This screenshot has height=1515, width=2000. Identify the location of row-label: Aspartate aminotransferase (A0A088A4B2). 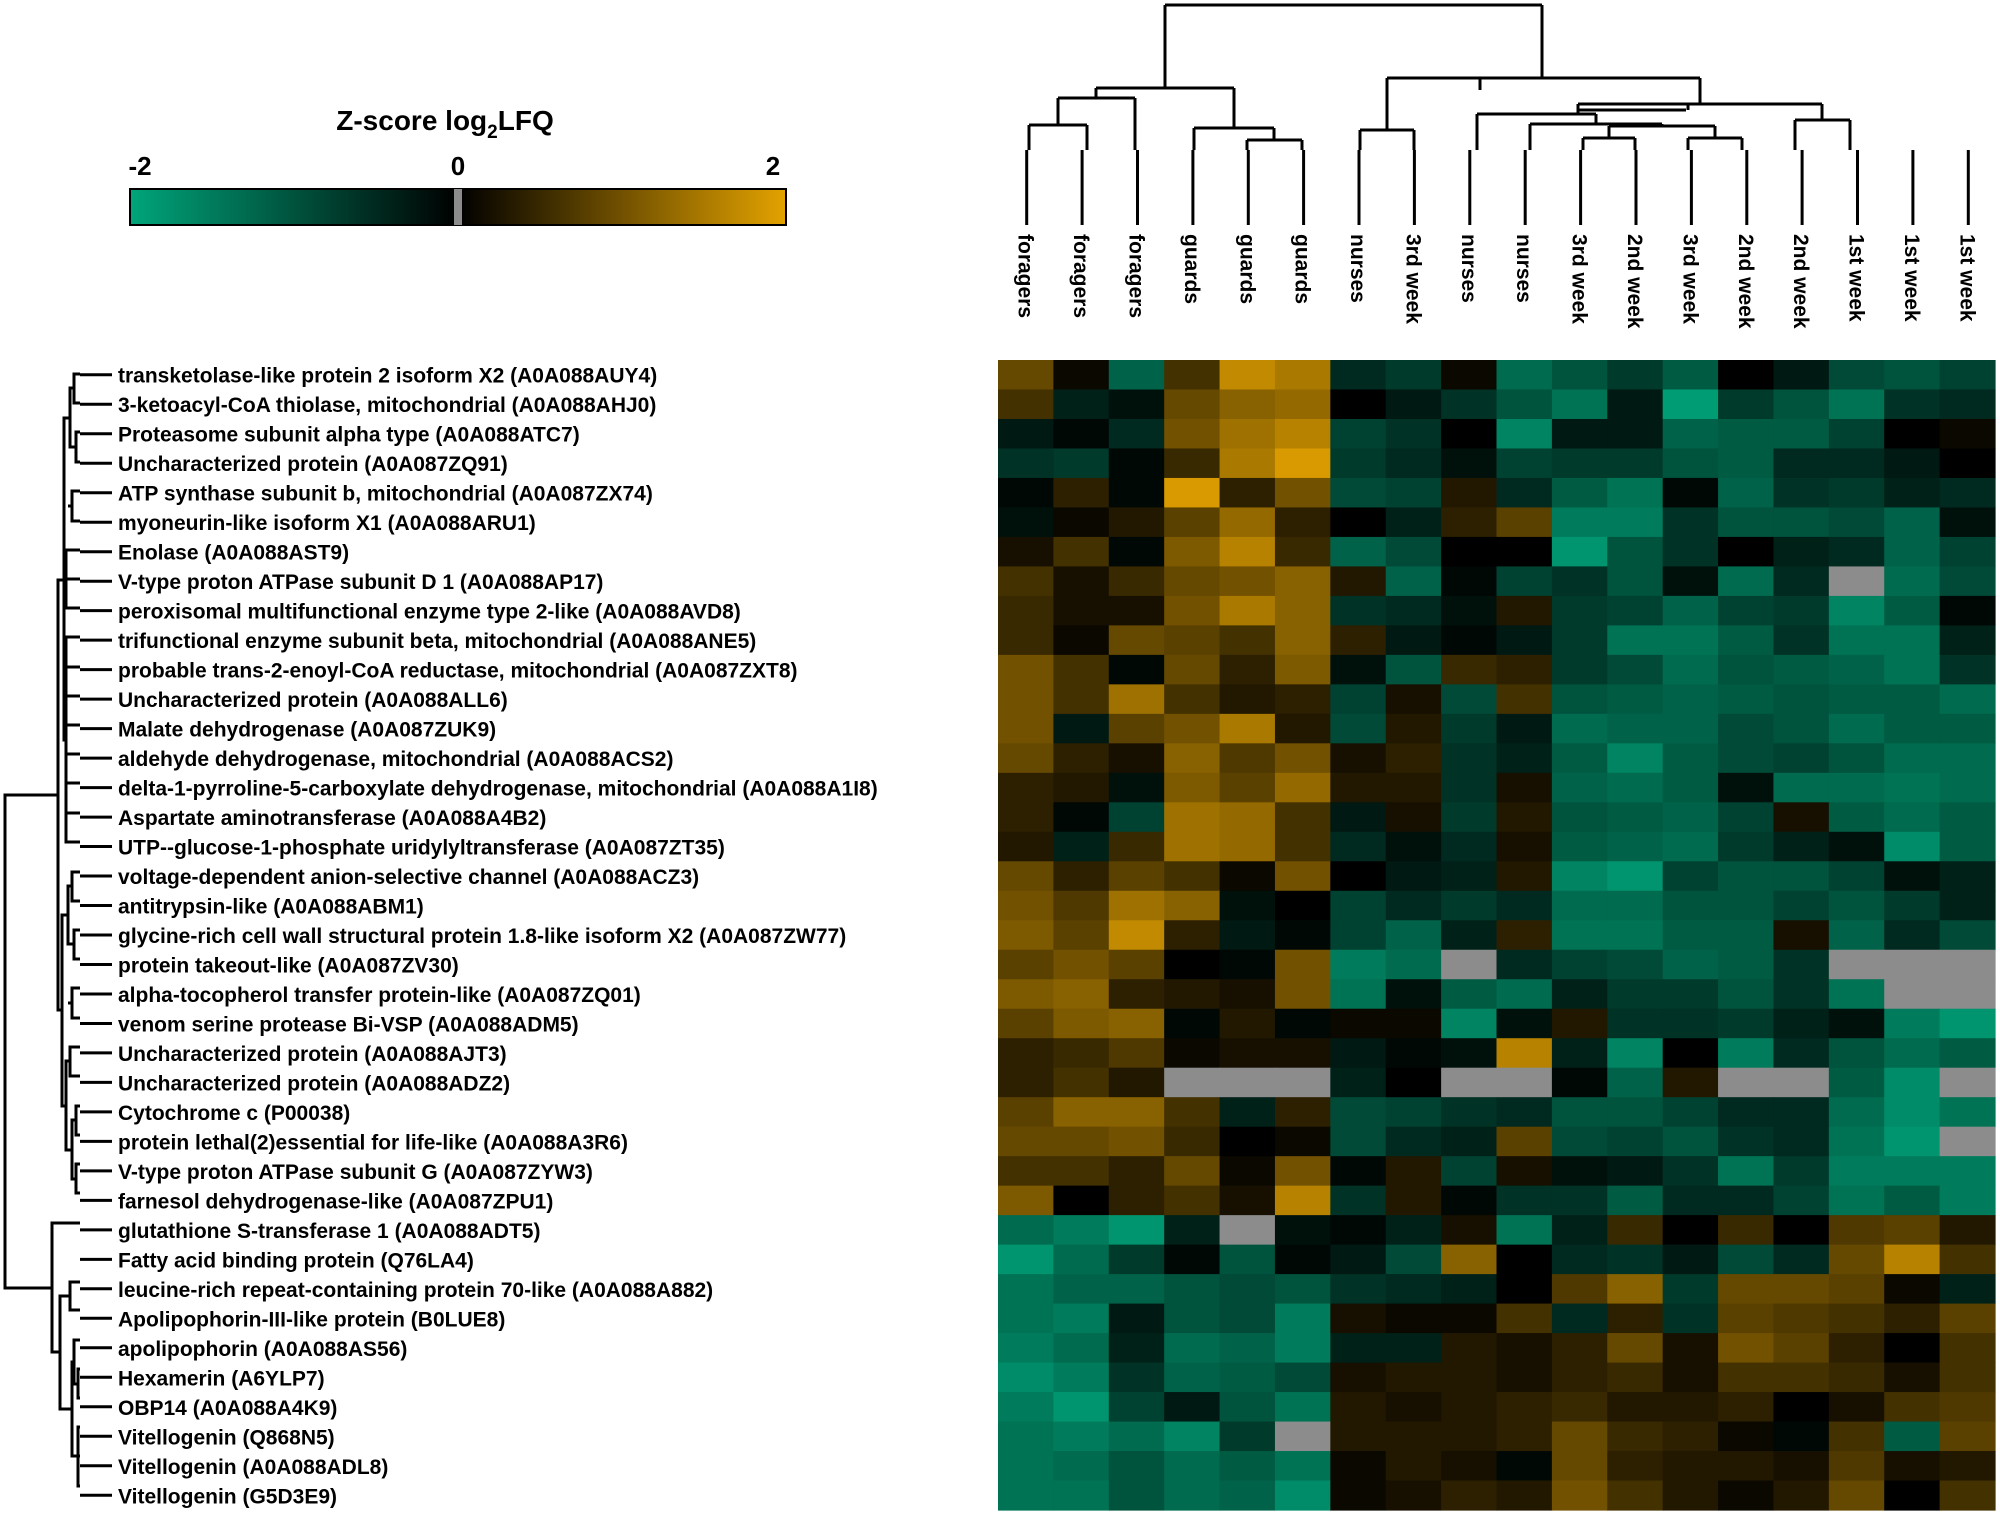
(332, 818).